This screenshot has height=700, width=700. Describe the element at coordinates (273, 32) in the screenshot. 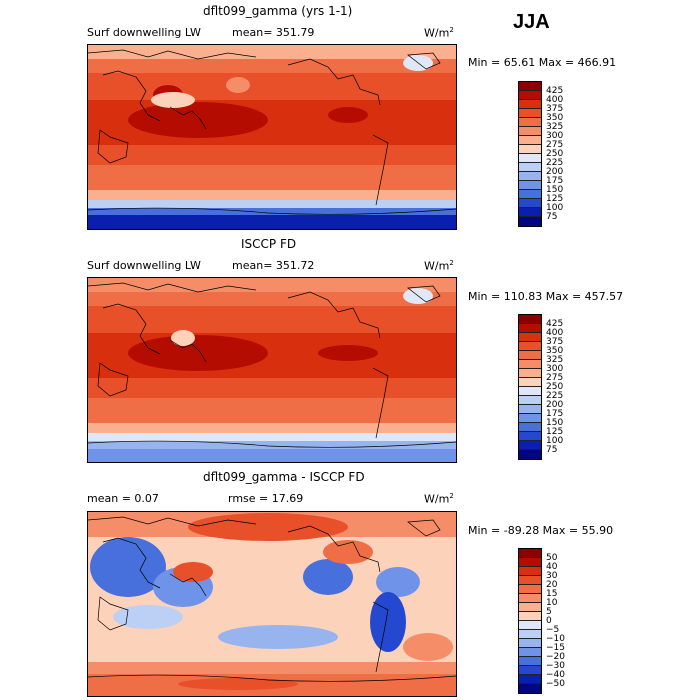

I see `panel1-mean: mean= 351.79` at that location.